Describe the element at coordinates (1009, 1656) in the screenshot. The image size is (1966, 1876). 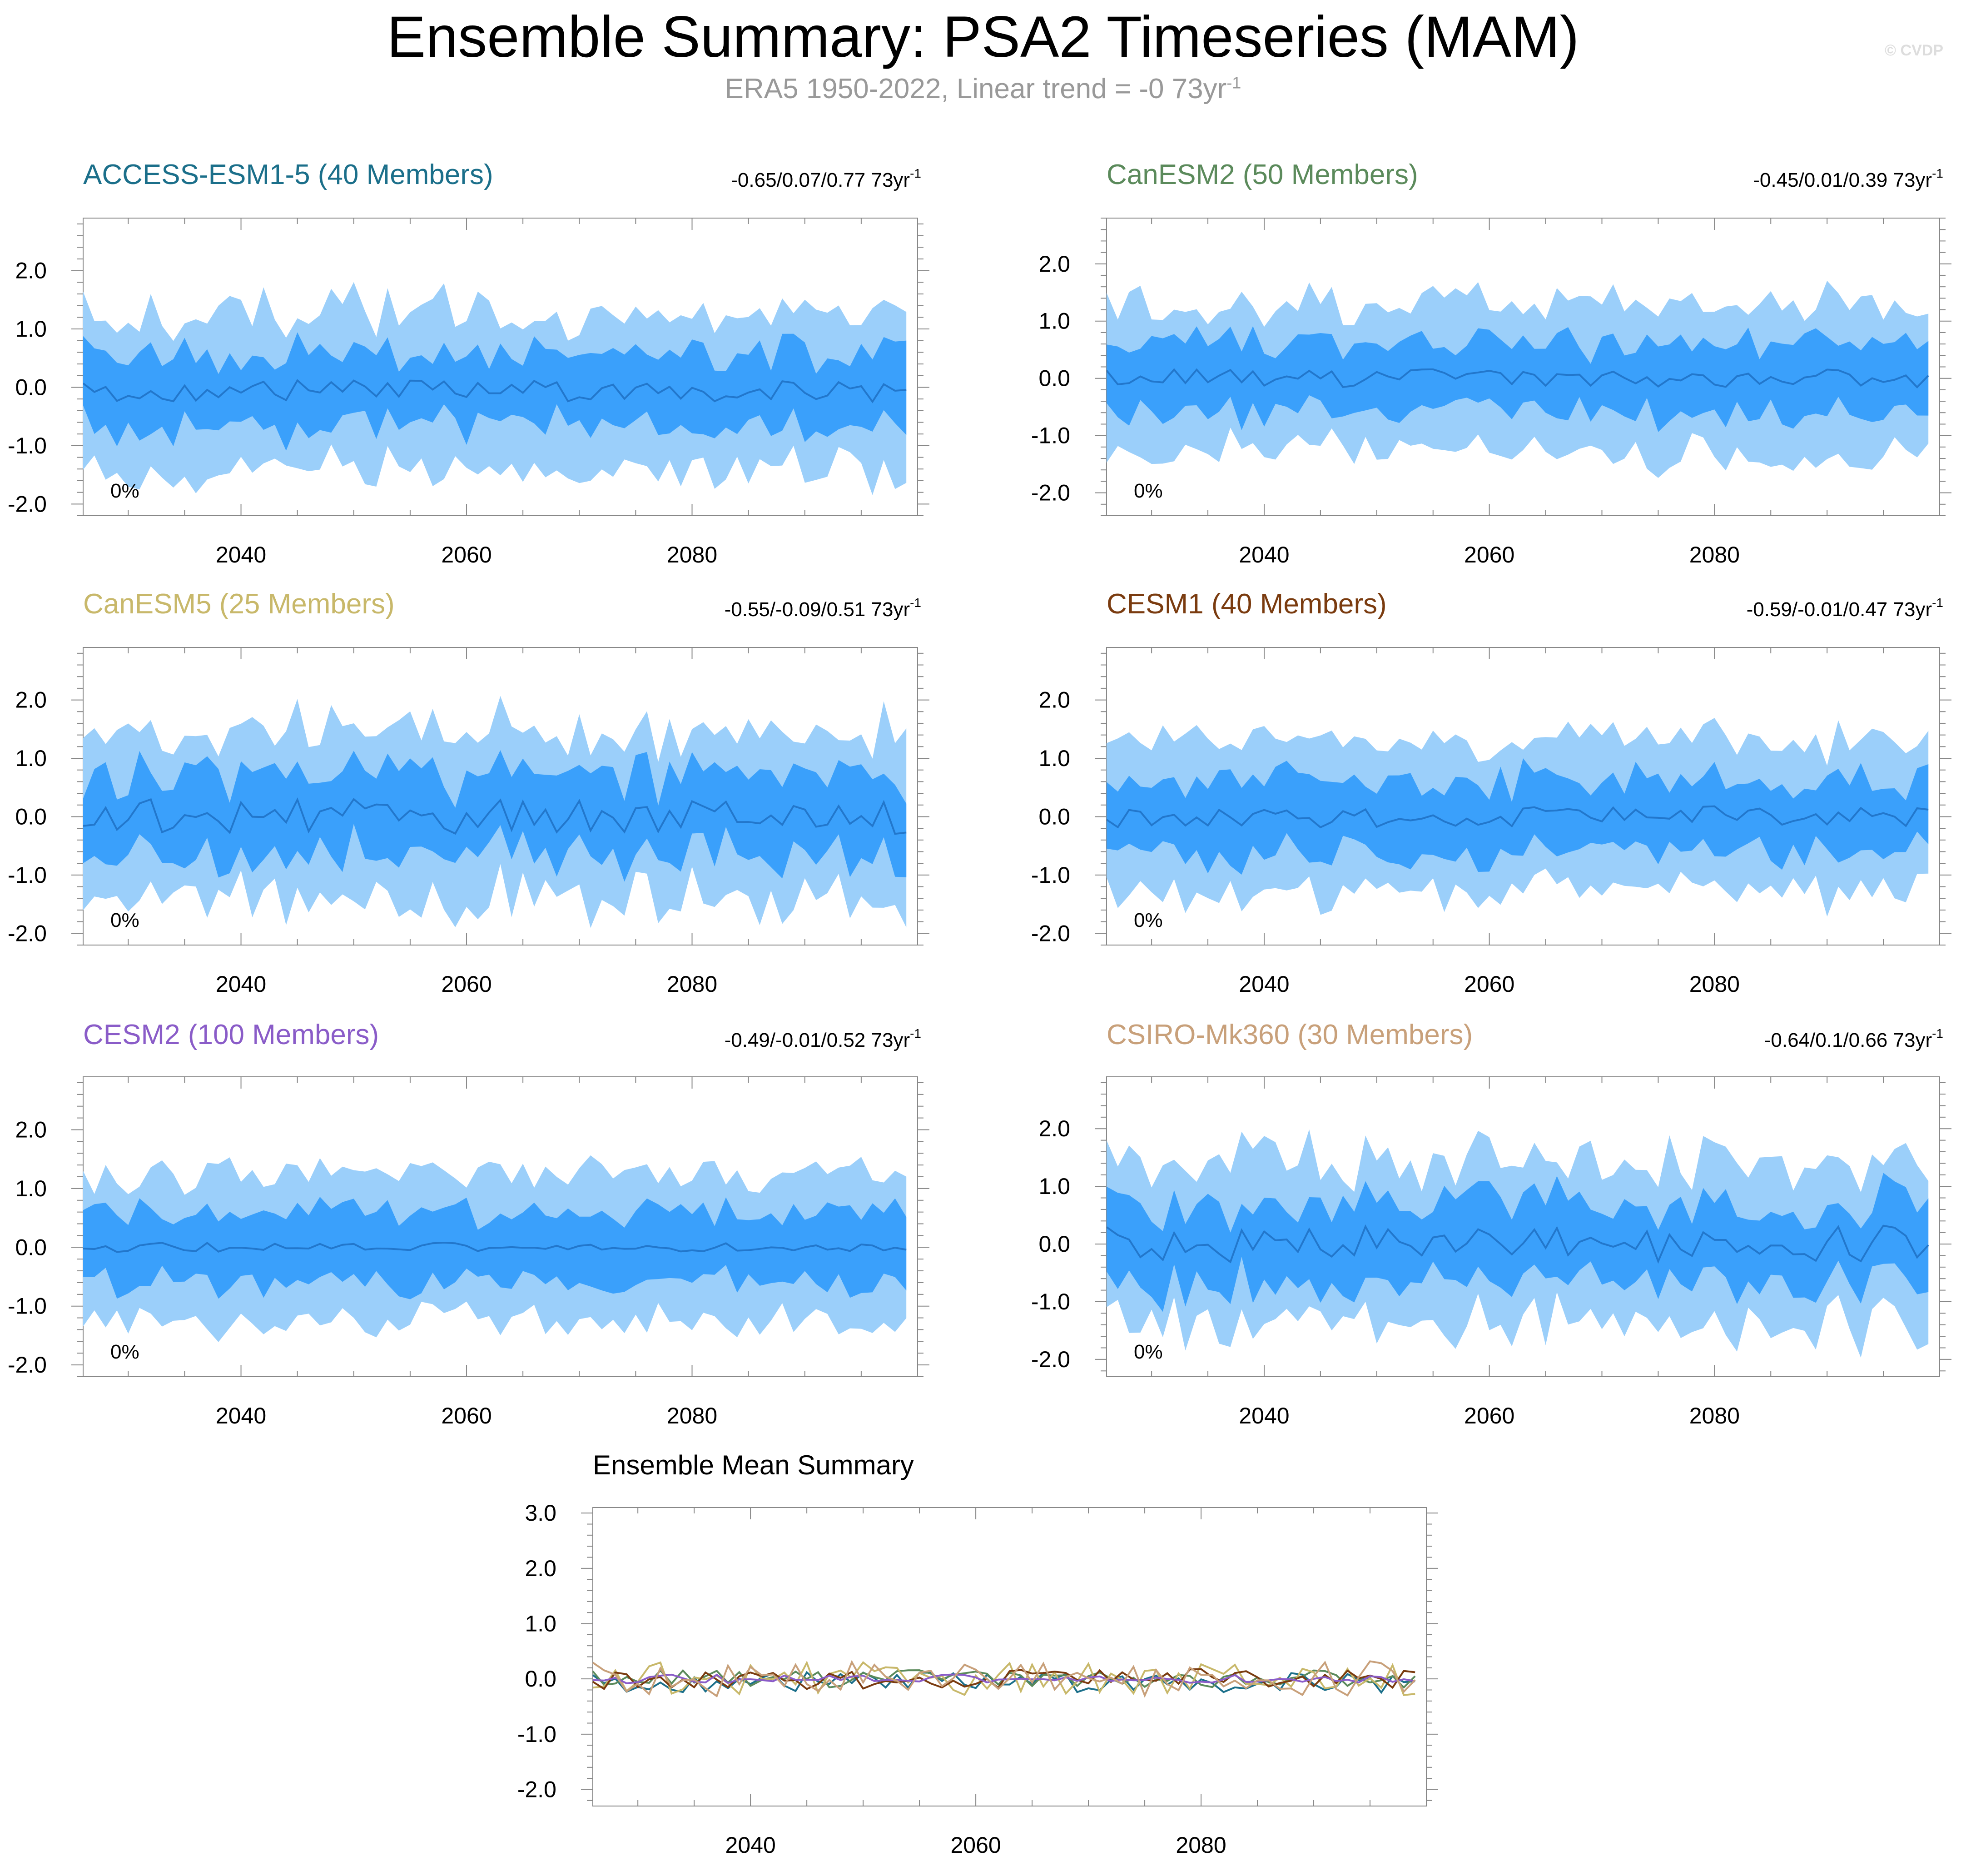
I see `plot-frame` at that location.